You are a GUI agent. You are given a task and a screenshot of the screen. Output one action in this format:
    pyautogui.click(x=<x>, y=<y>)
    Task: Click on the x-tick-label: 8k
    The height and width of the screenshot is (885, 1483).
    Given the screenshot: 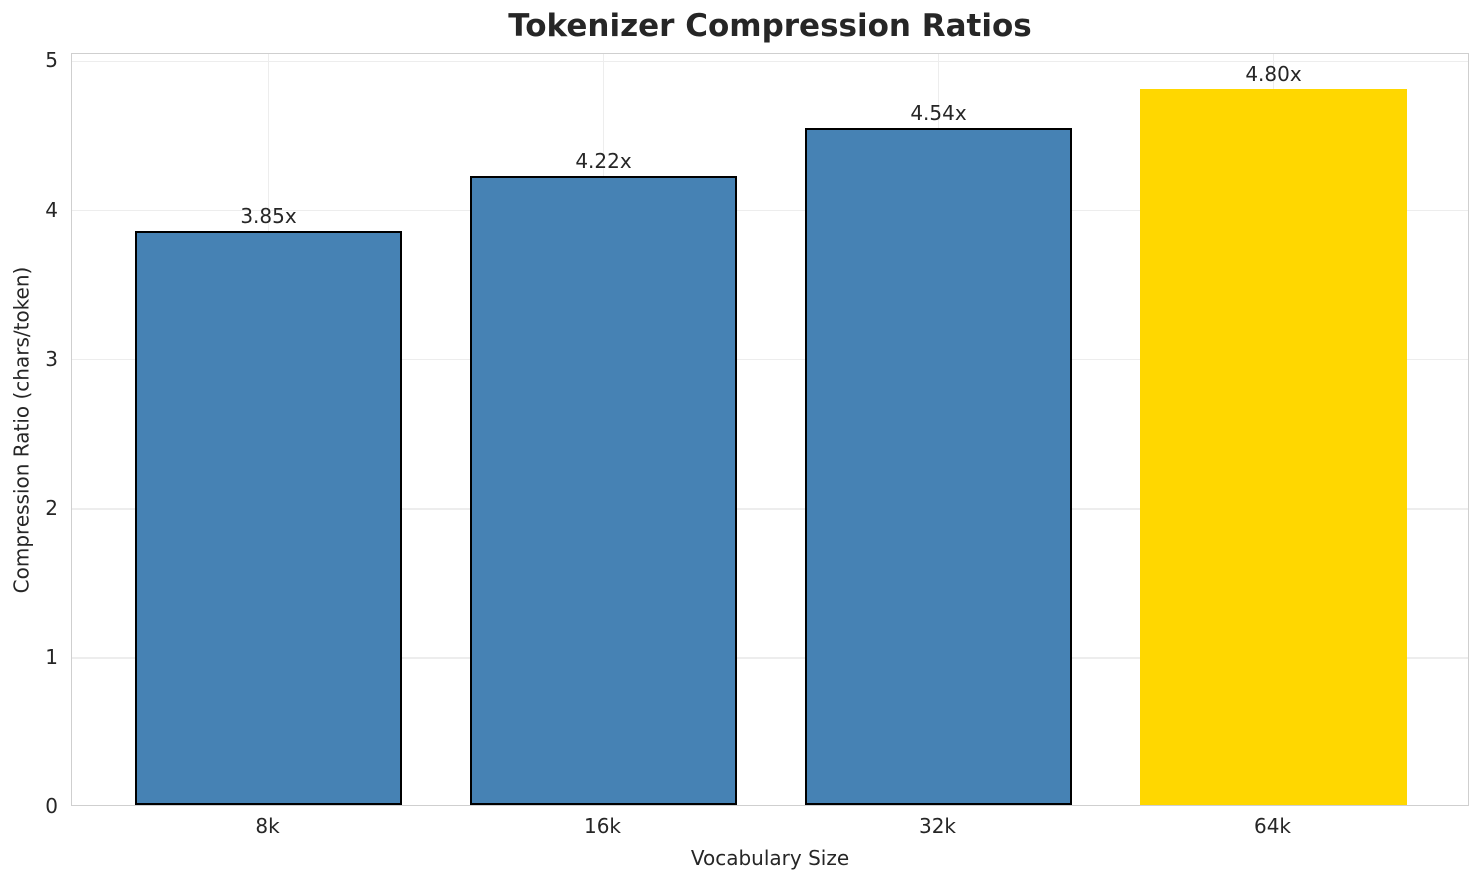 What is the action you would take?
    pyautogui.click(x=267, y=826)
    